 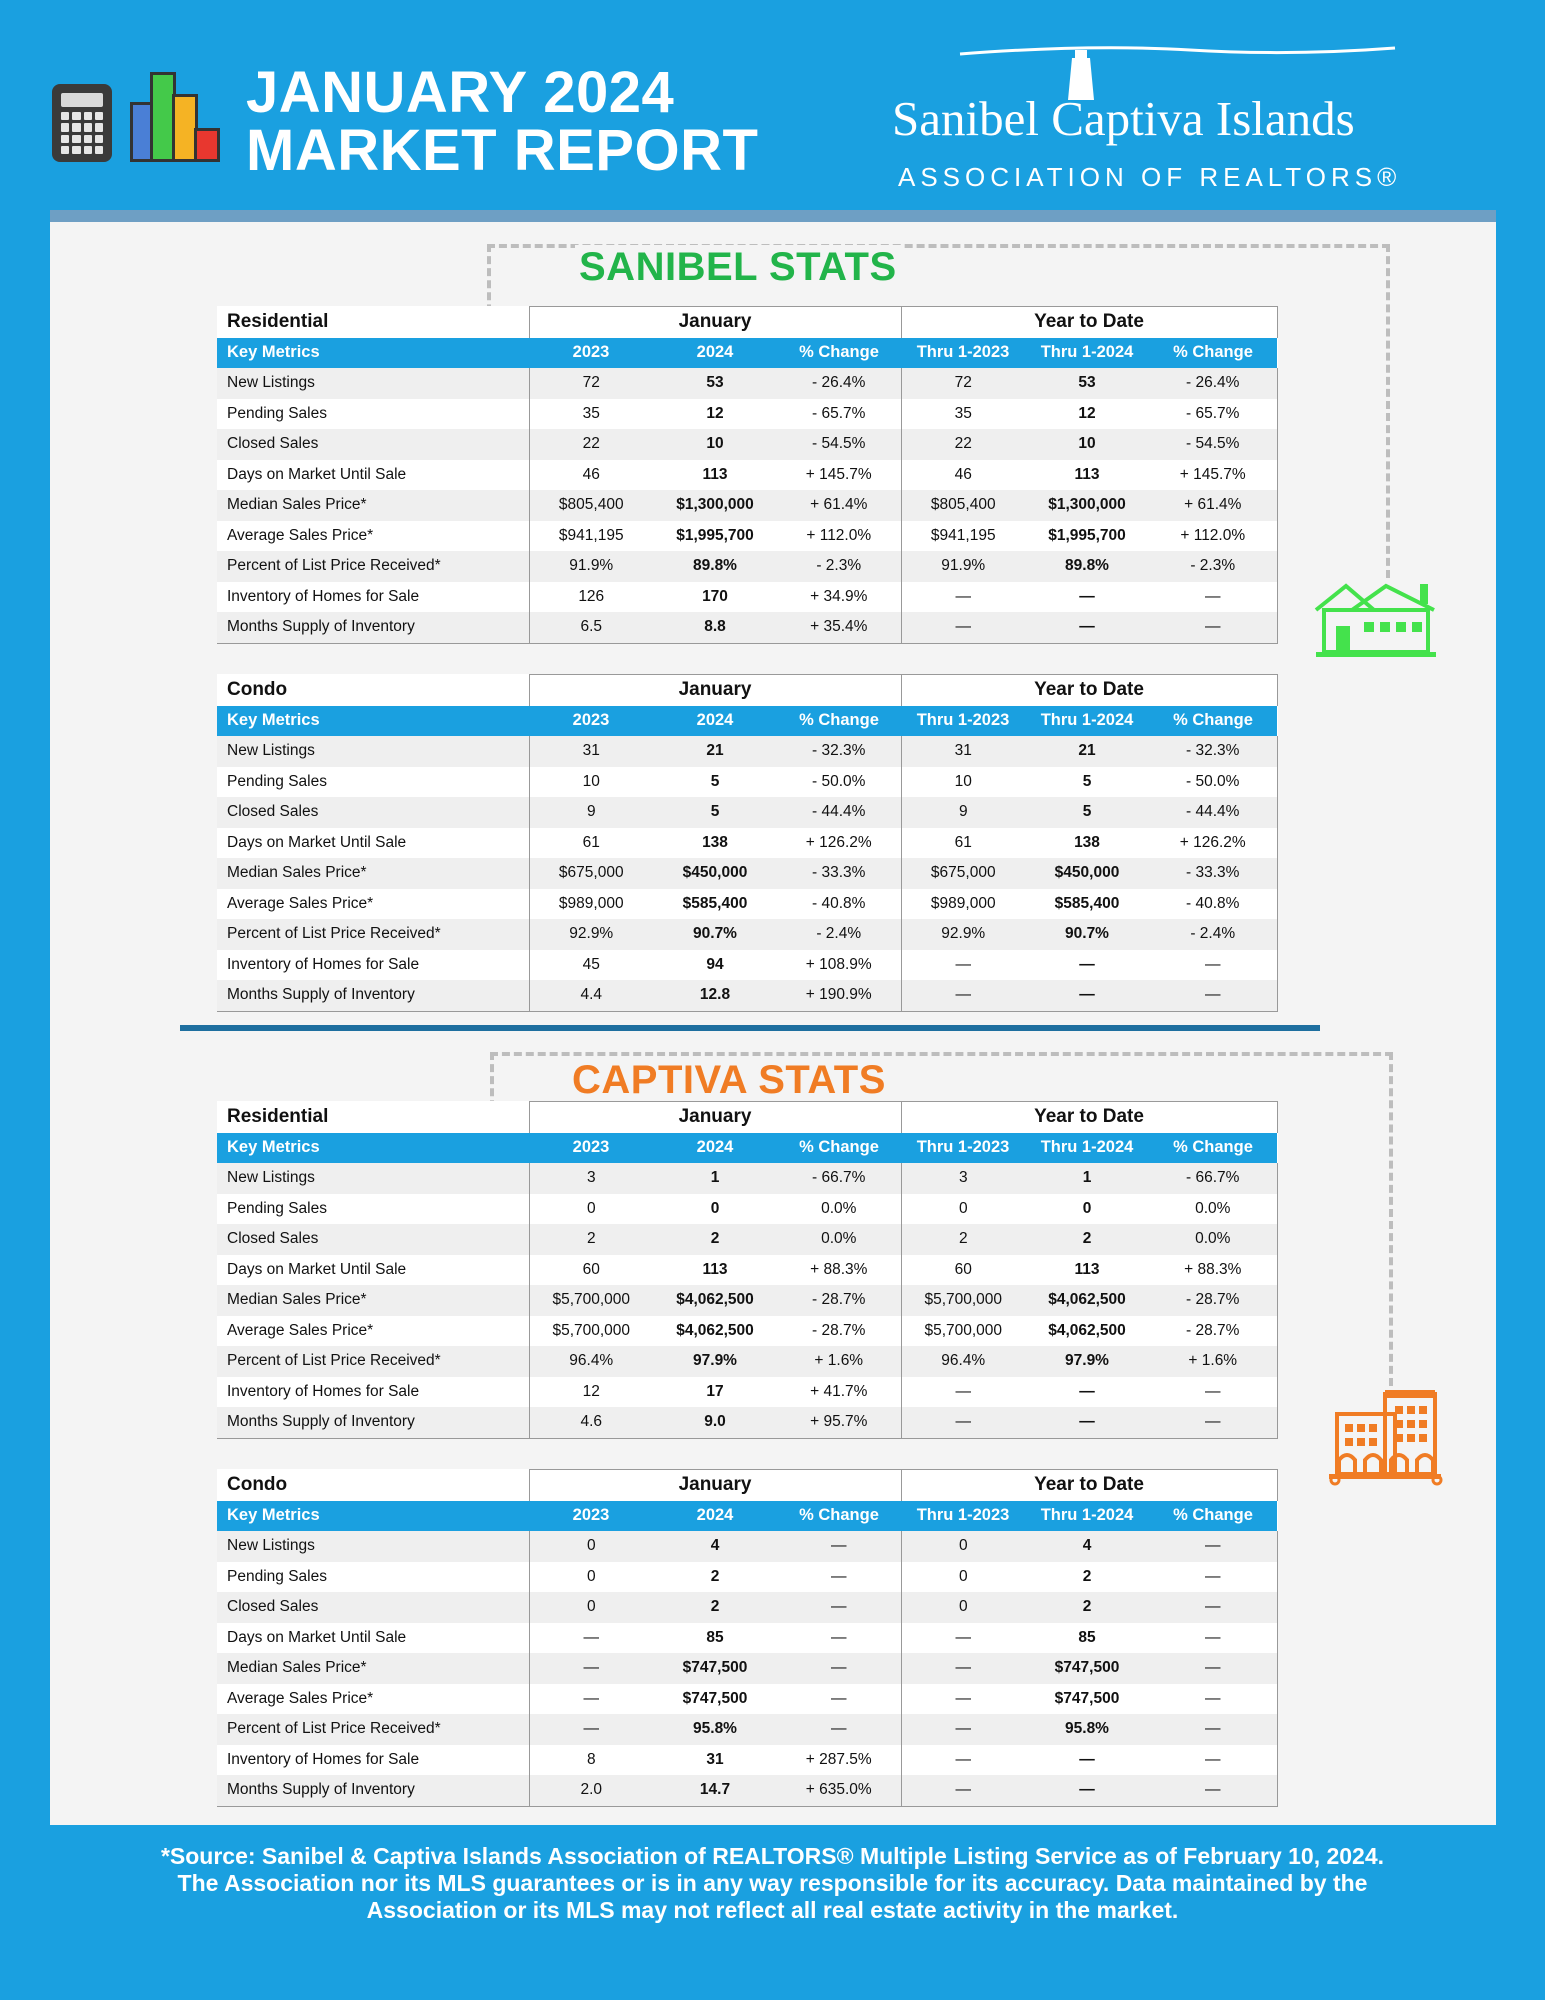 What do you see at coordinates (715, 444) in the screenshot?
I see `metric-value: 10` at bounding box center [715, 444].